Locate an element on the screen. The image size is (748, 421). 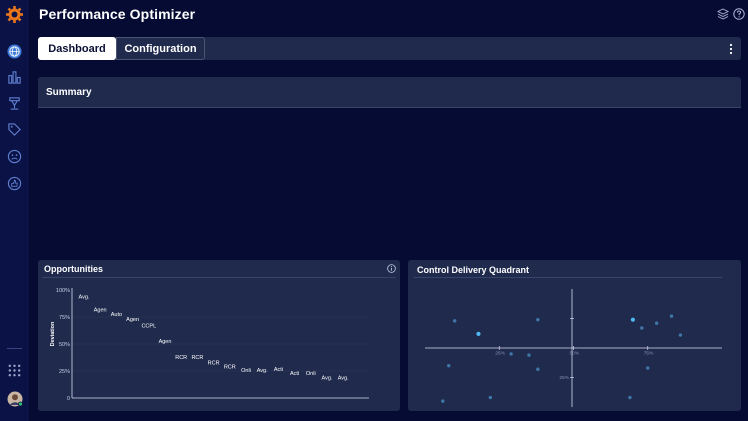
opp-ytick-label: 100% is located at coordinates (63, 291).